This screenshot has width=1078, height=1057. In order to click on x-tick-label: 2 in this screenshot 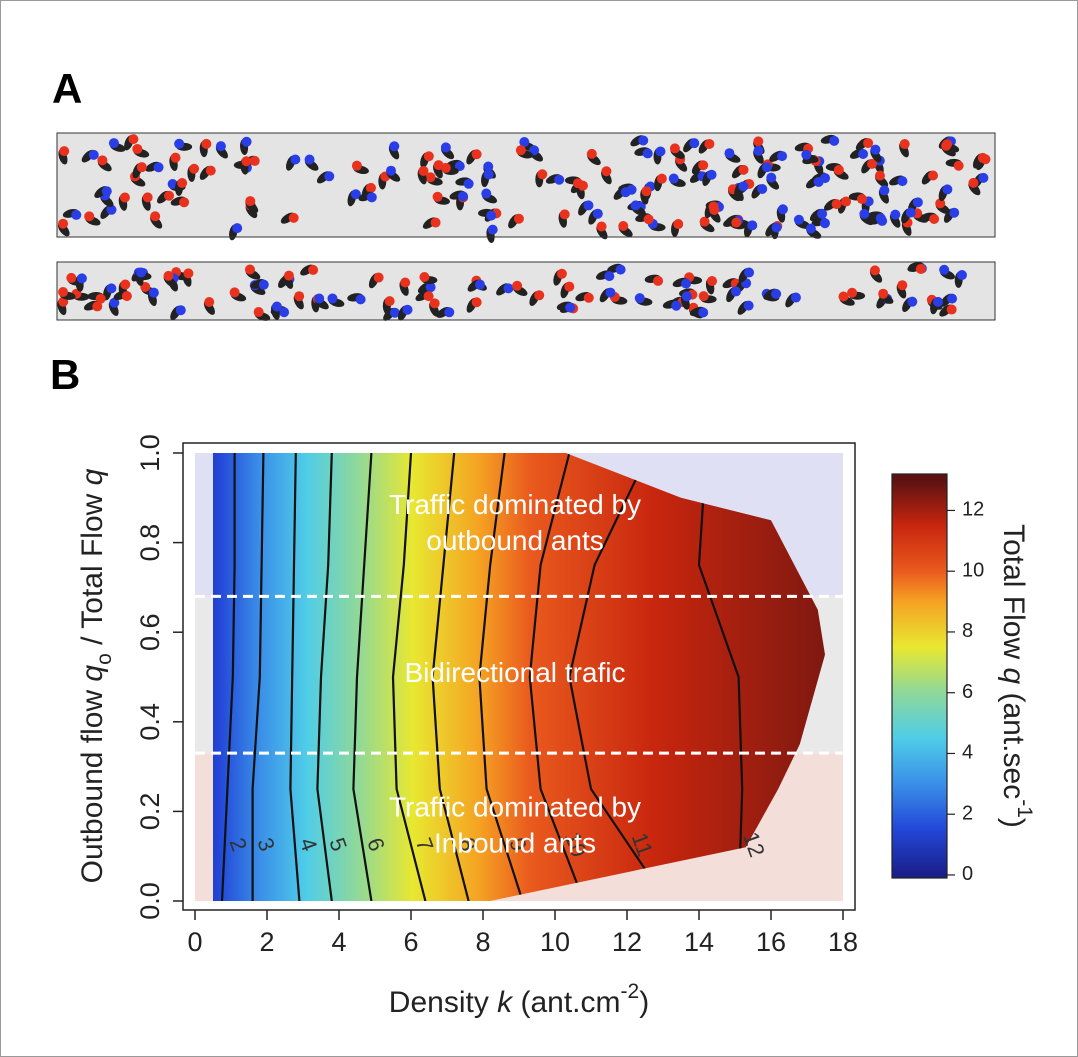, I will do `click(266, 942)`.